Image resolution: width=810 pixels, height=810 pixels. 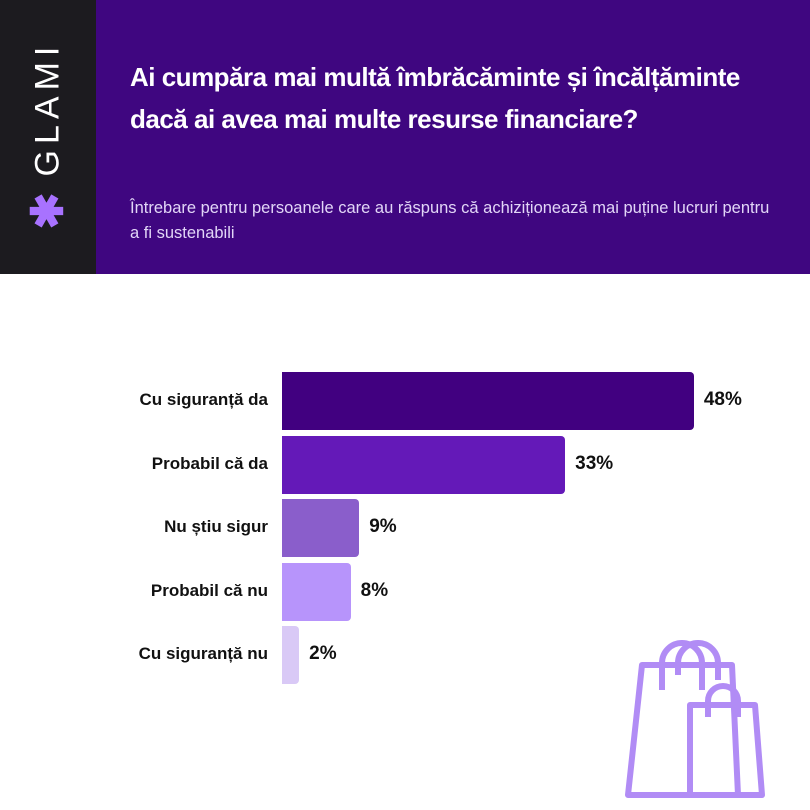 I want to click on value-label: 8%, so click(x=374, y=590).